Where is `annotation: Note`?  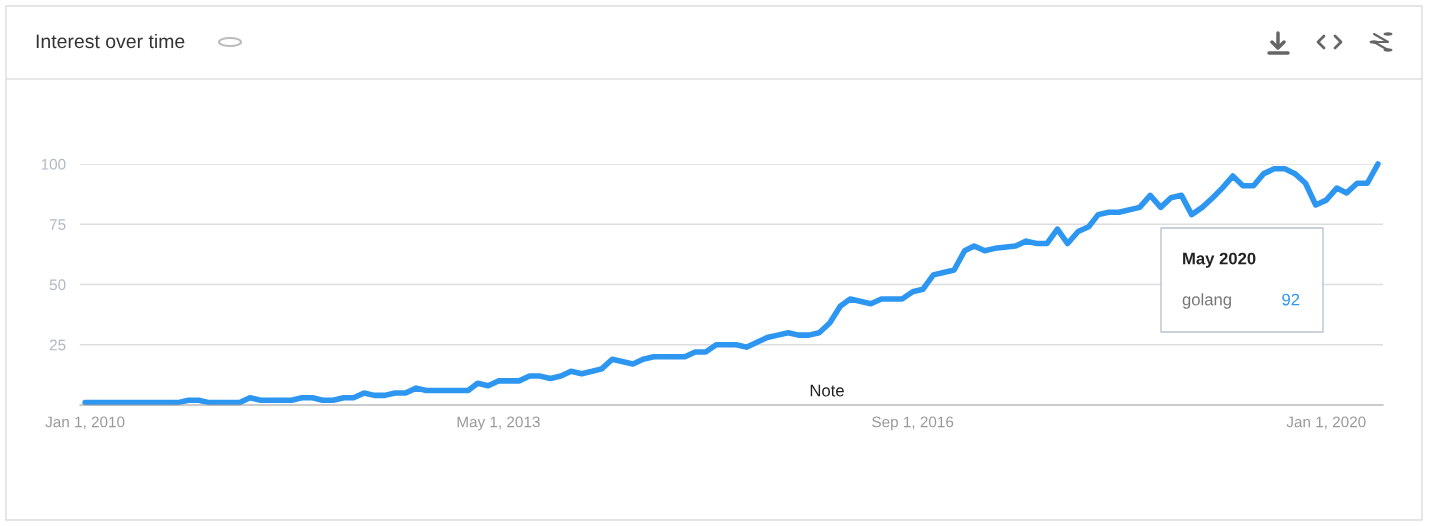 annotation: Note is located at coordinates (827, 390).